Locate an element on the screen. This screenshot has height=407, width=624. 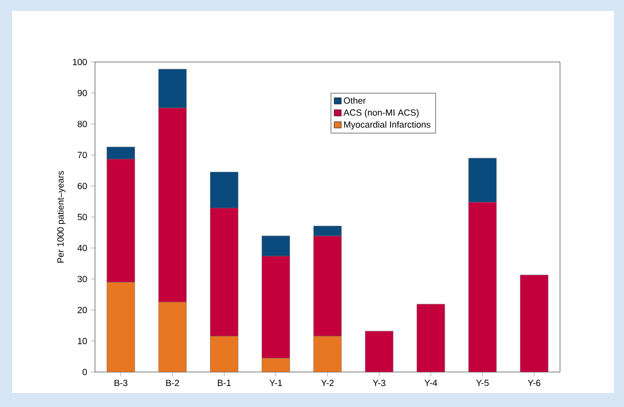
y-tick-label: 10 is located at coordinates (82, 341).